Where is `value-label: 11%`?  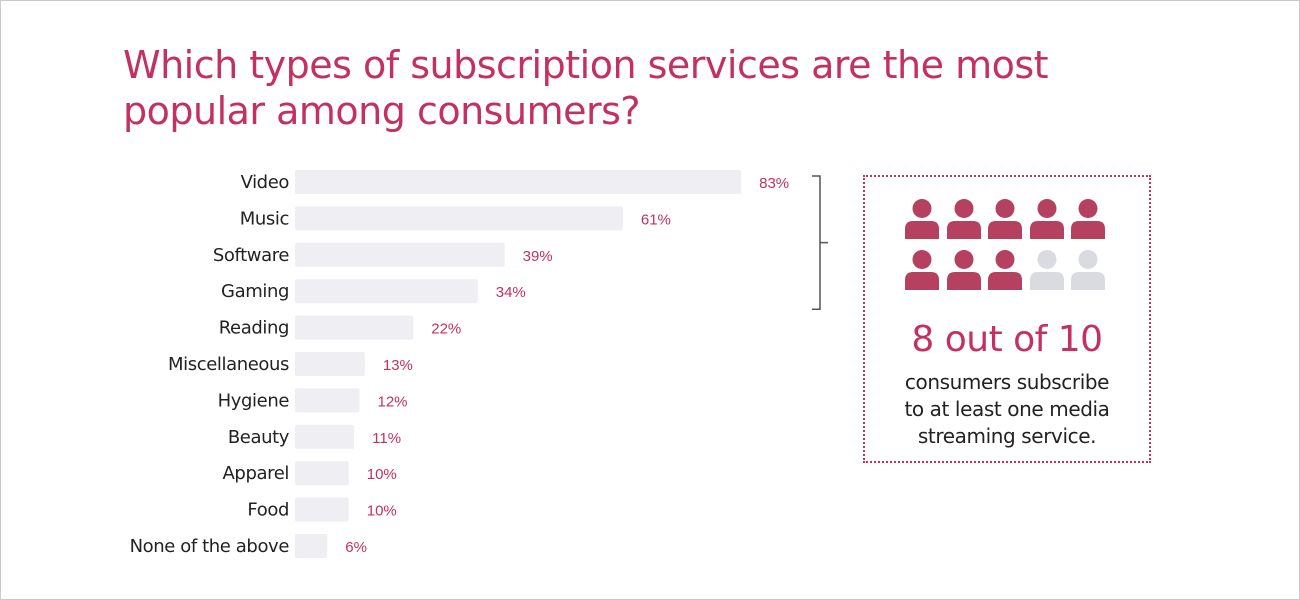 value-label: 11% is located at coordinates (386, 438).